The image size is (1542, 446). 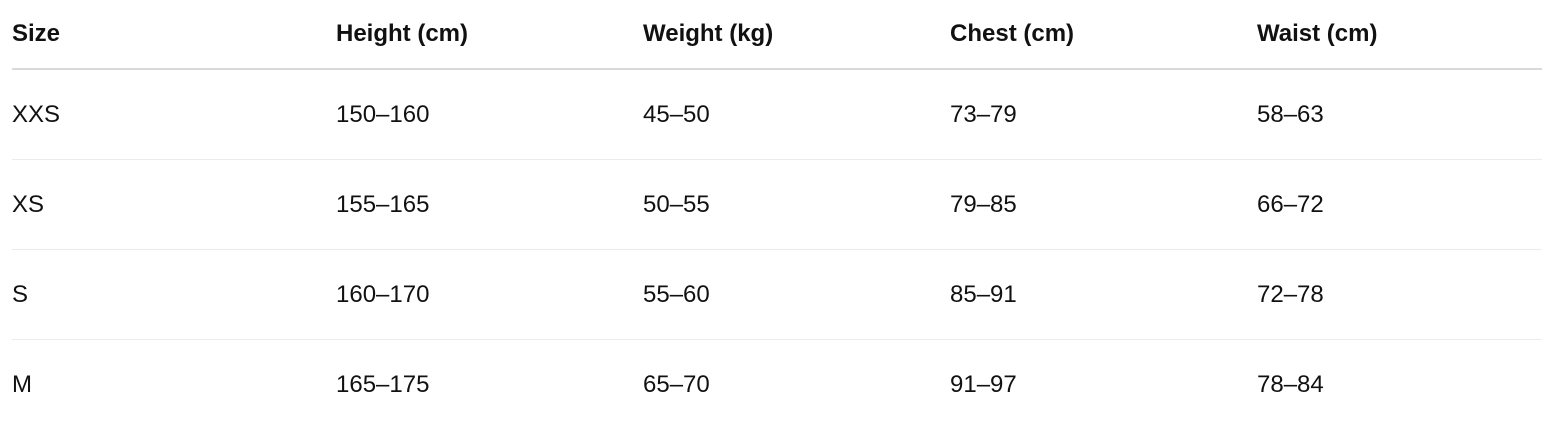 What do you see at coordinates (1290, 384) in the screenshot?
I see `table-cell: 78–84` at bounding box center [1290, 384].